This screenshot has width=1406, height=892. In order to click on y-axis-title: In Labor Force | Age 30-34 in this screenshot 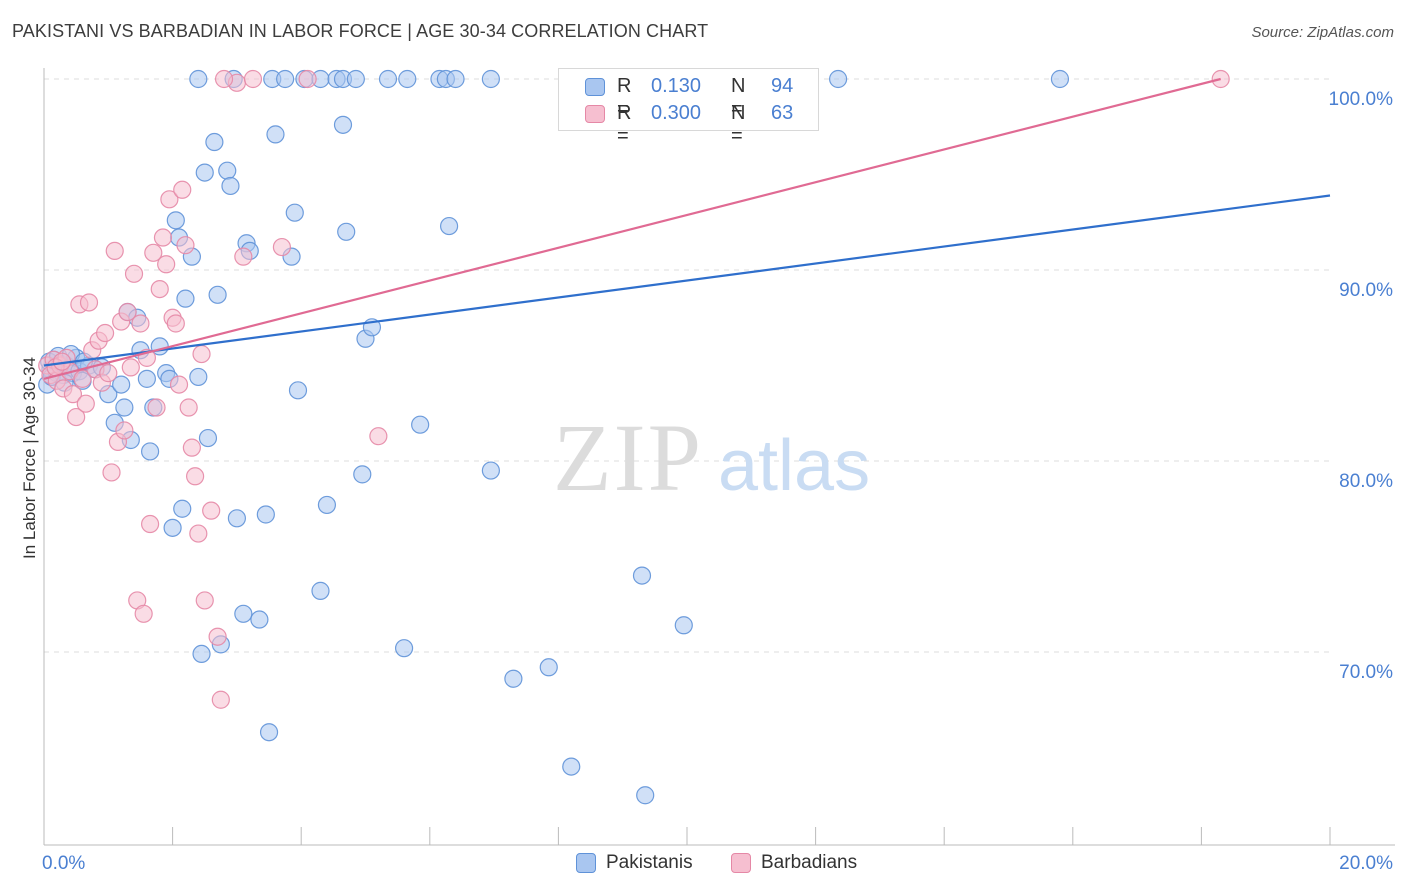, I will do `click(29, 458)`.